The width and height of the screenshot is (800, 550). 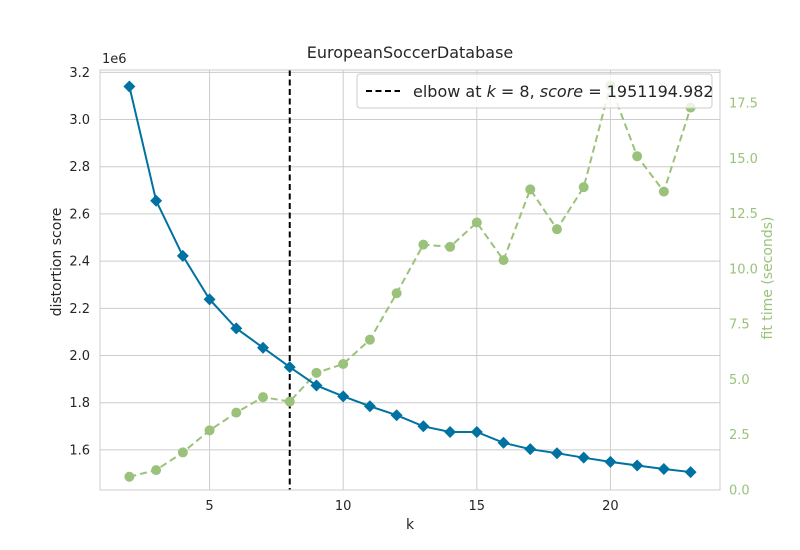 What do you see at coordinates (411, 506) in the screenshot?
I see `x-axis-ticks: 5 10 15 20` at bounding box center [411, 506].